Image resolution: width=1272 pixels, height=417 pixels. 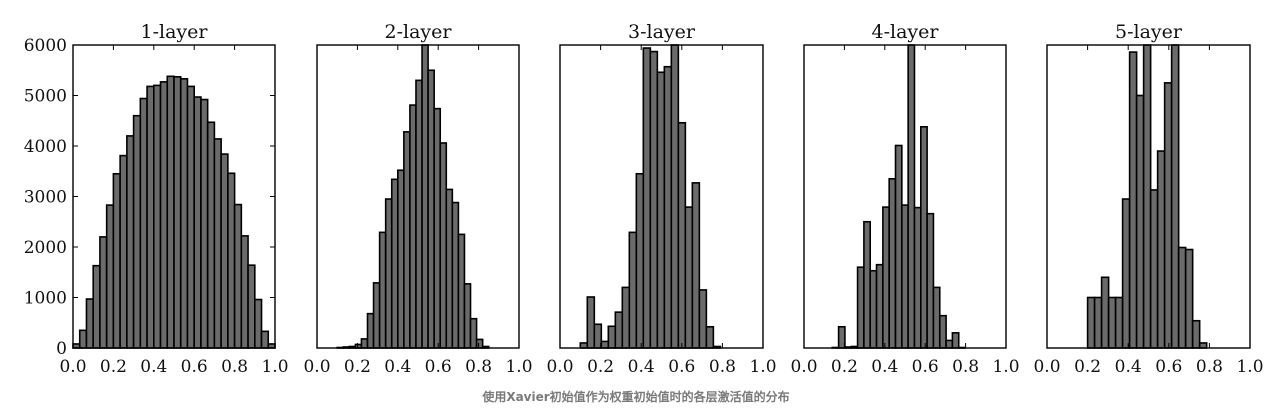 What do you see at coordinates (636, 397) in the screenshot?
I see `figure-caption: 使用Xavier初始值作为权重初始值时的各层激活值的分布` at bounding box center [636, 397].